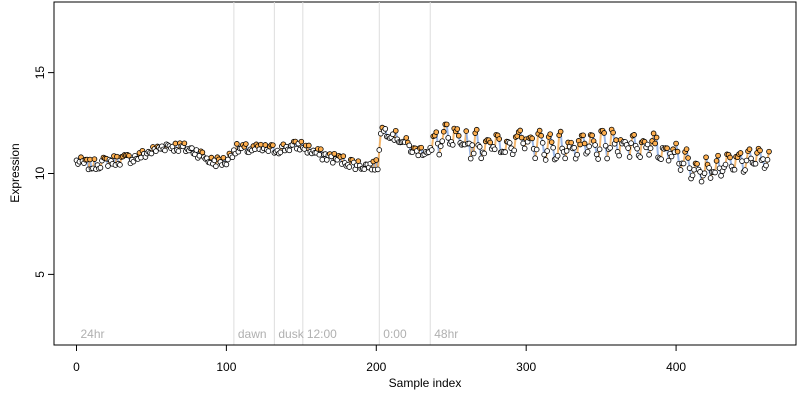 Image resolution: width=800 pixels, height=400 pixels. What do you see at coordinates (40, 274) in the screenshot?
I see `y-tick-label: 5` at bounding box center [40, 274].